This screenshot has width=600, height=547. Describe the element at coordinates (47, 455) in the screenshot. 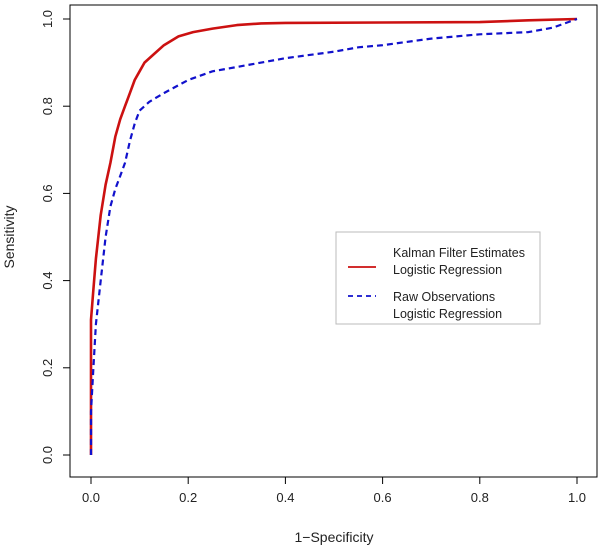

I see `y-tick-label: 0.0` at that location.